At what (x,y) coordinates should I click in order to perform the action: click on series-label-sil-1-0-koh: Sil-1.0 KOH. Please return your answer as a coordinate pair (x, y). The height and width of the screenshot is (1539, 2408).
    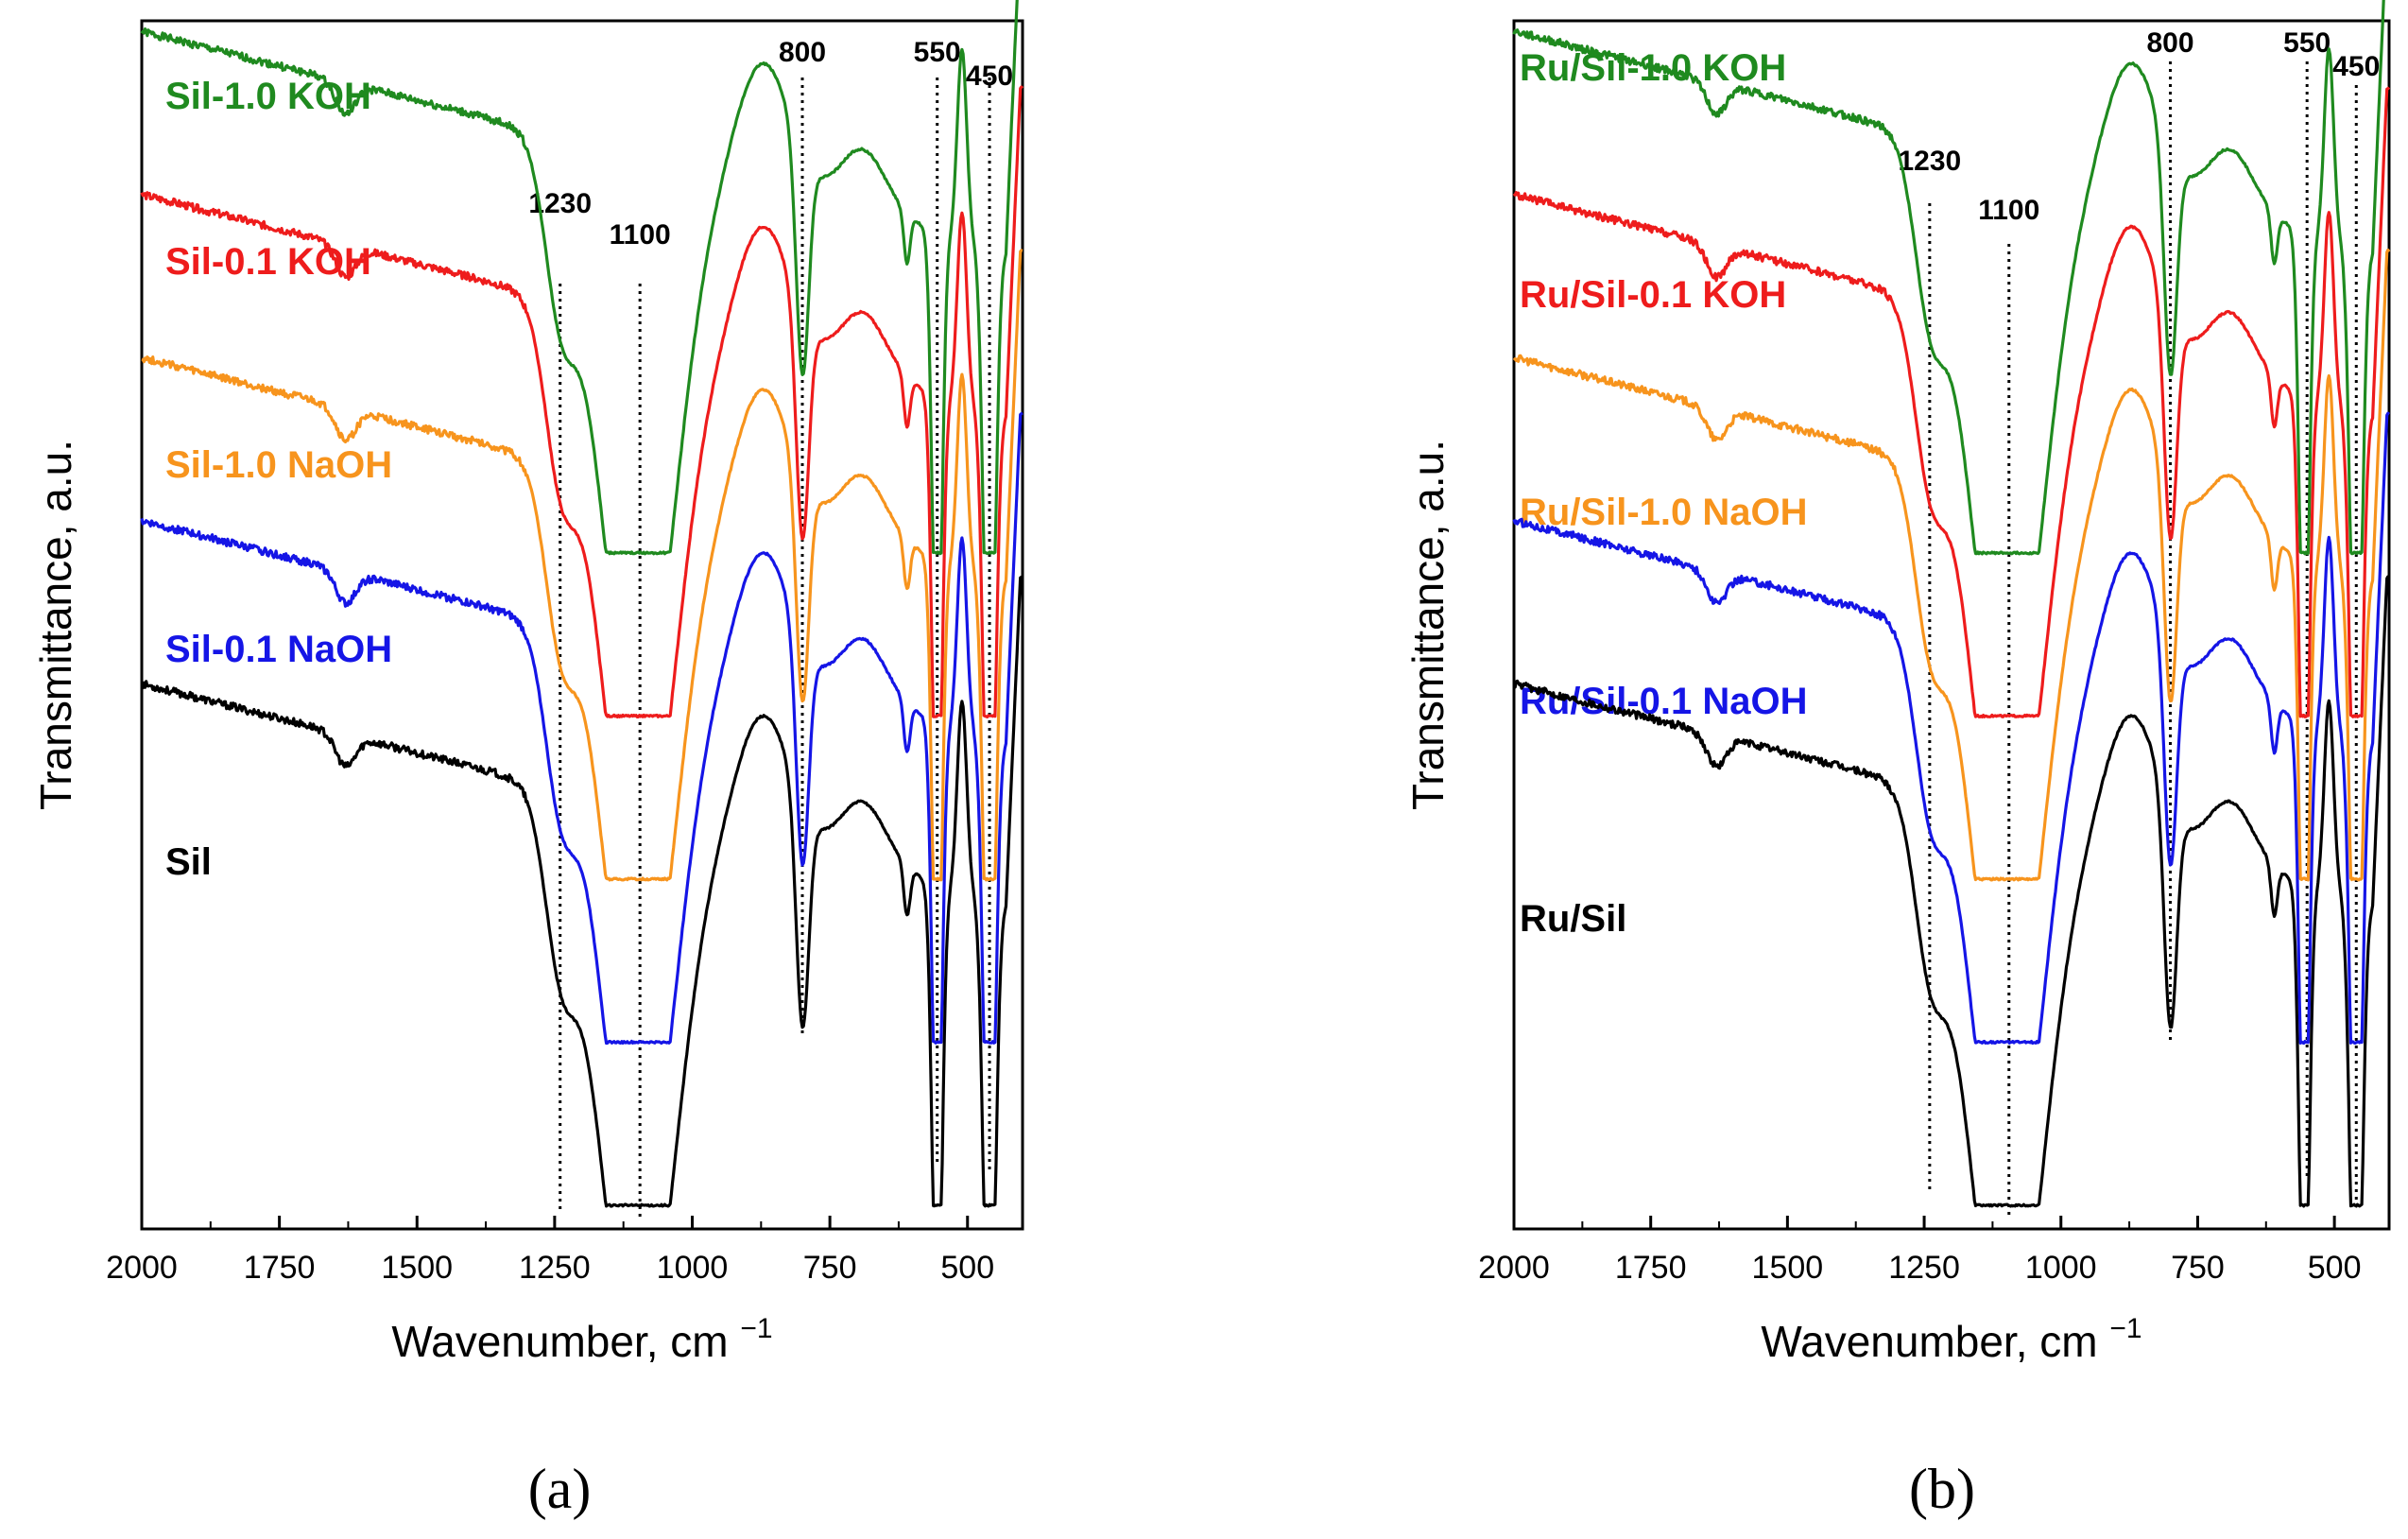
    Looking at the image, I should click on (268, 96).